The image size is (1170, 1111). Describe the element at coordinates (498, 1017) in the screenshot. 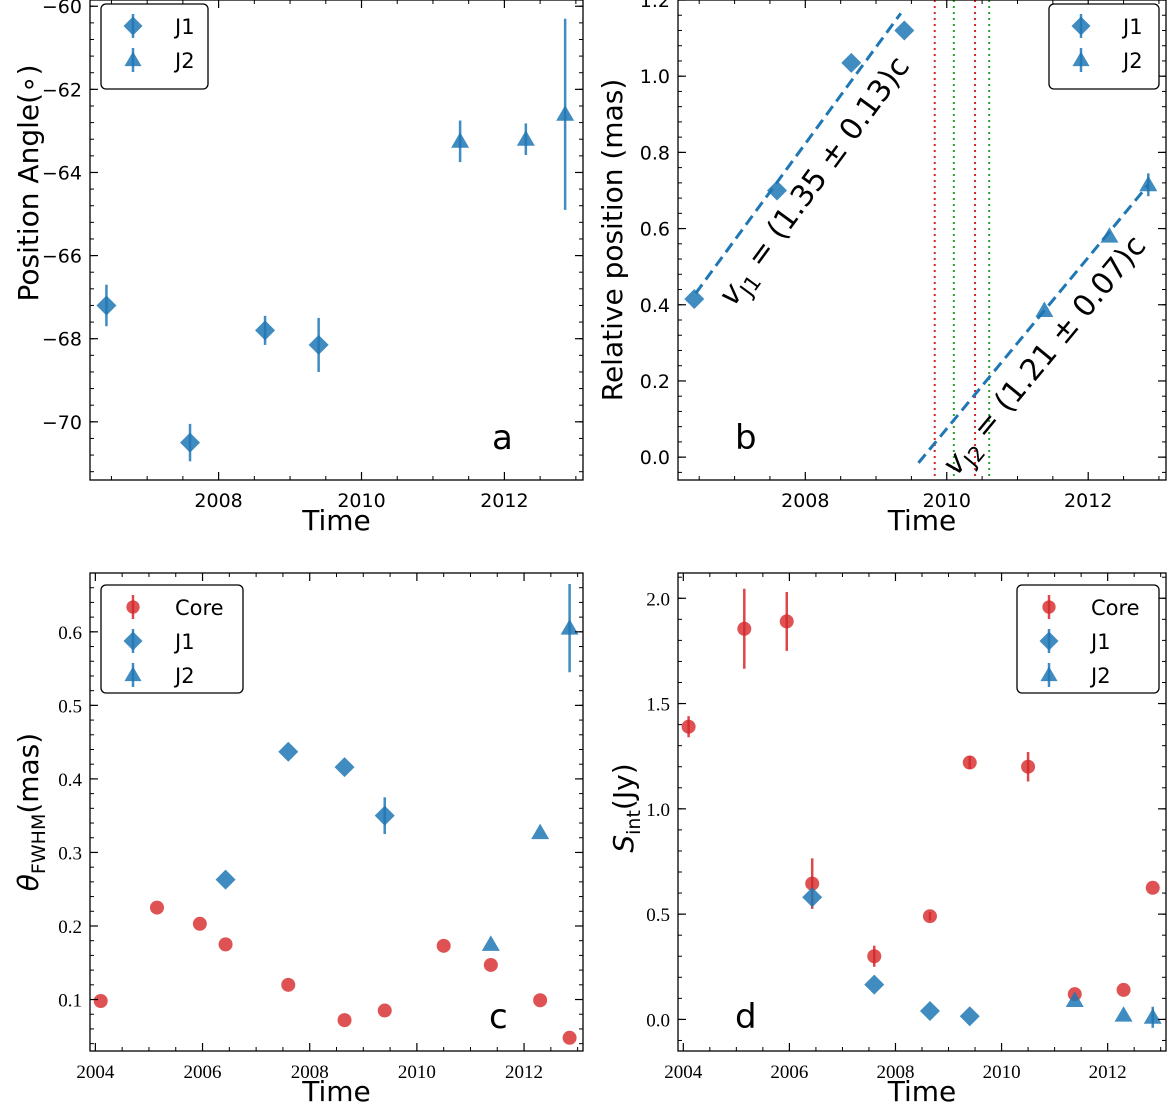

I see `panel-letter: c` at that location.